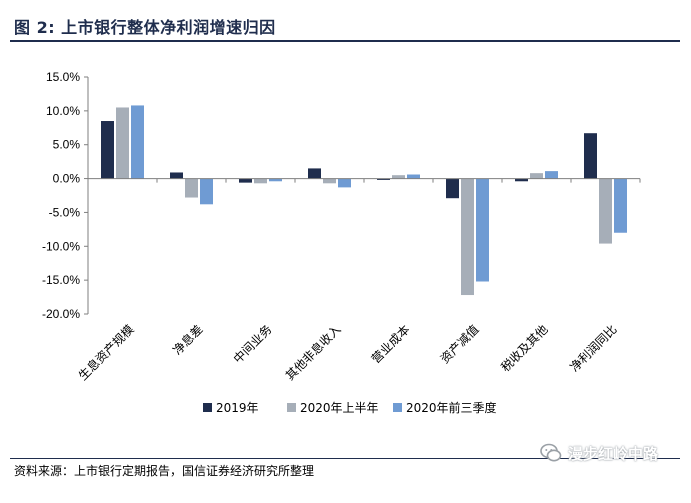 The width and height of the screenshot is (691, 503). I want to click on x-category-label: 生息资产规模, so click(106, 353).